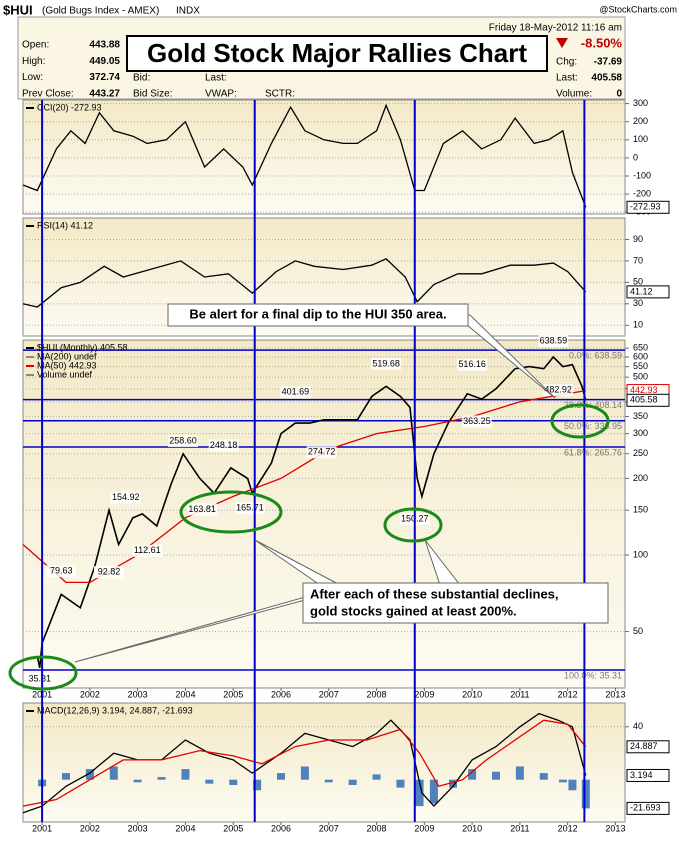 The width and height of the screenshot is (680, 843). Describe the element at coordinates (567, 78) in the screenshot. I see `last-label: Last:` at that location.